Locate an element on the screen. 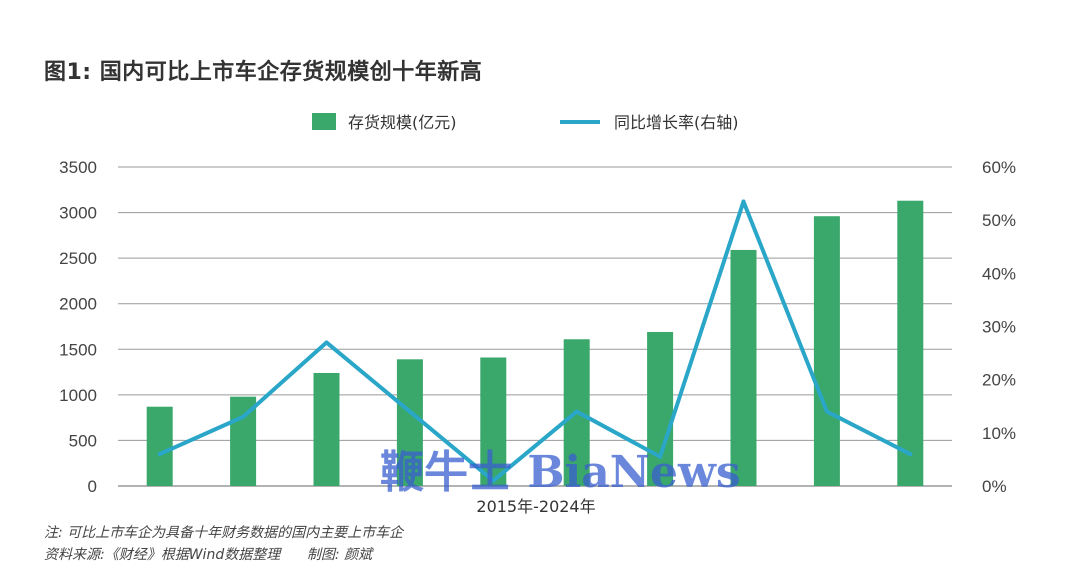 This screenshot has width=1080, height=588. legend: 存货规模(亿元) 同比增长率(右轴) is located at coordinates (525, 122).